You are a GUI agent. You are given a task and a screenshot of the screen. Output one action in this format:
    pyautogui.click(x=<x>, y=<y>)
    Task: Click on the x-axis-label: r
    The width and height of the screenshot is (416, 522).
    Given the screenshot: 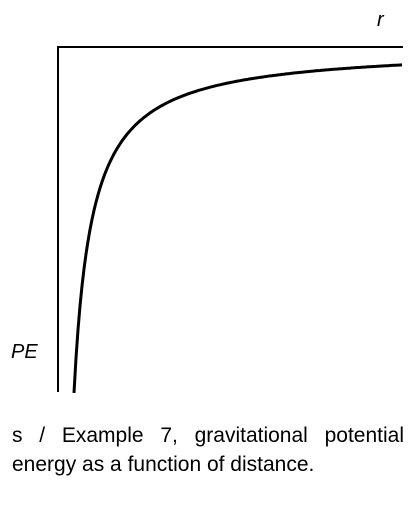 What is the action you would take?
    pyautogui.click(x=381, y=20)
    